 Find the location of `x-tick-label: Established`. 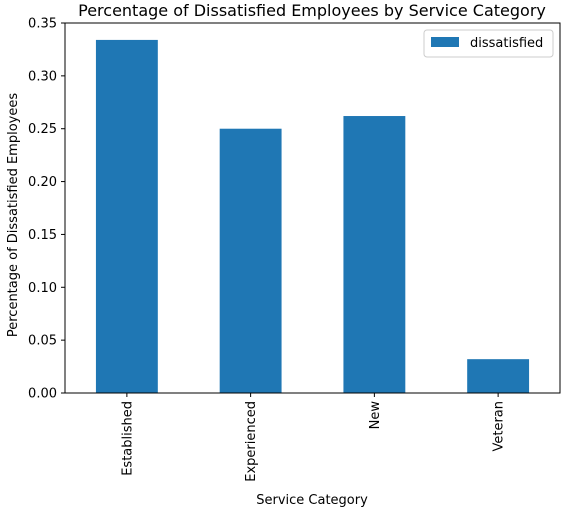

x-tick-label: Established is located at coordinates (127, 438).